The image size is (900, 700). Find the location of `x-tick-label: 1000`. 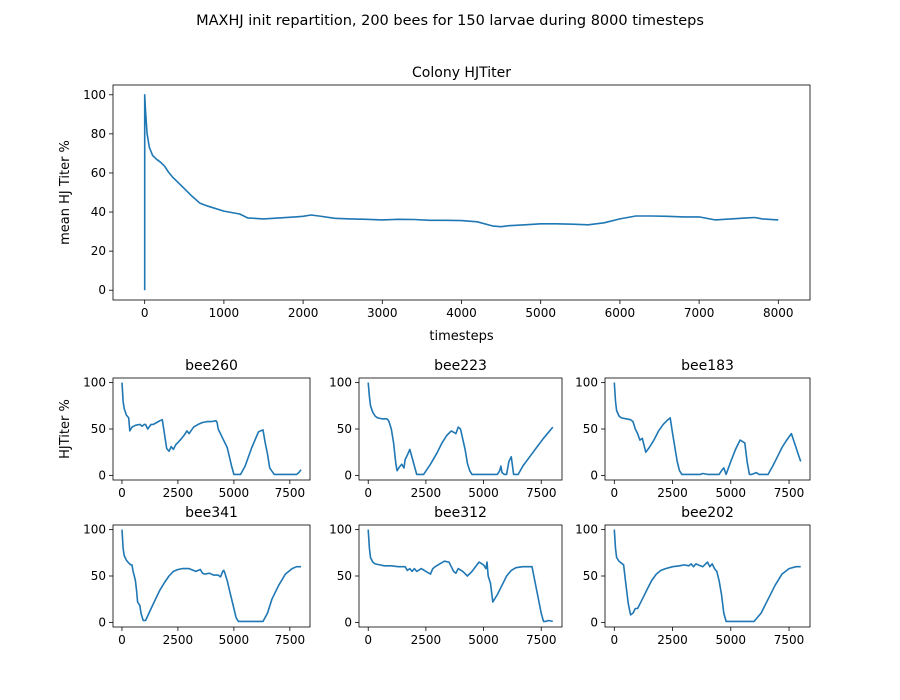

x-tick-label: 1000 is located at coordinates (224, 313).